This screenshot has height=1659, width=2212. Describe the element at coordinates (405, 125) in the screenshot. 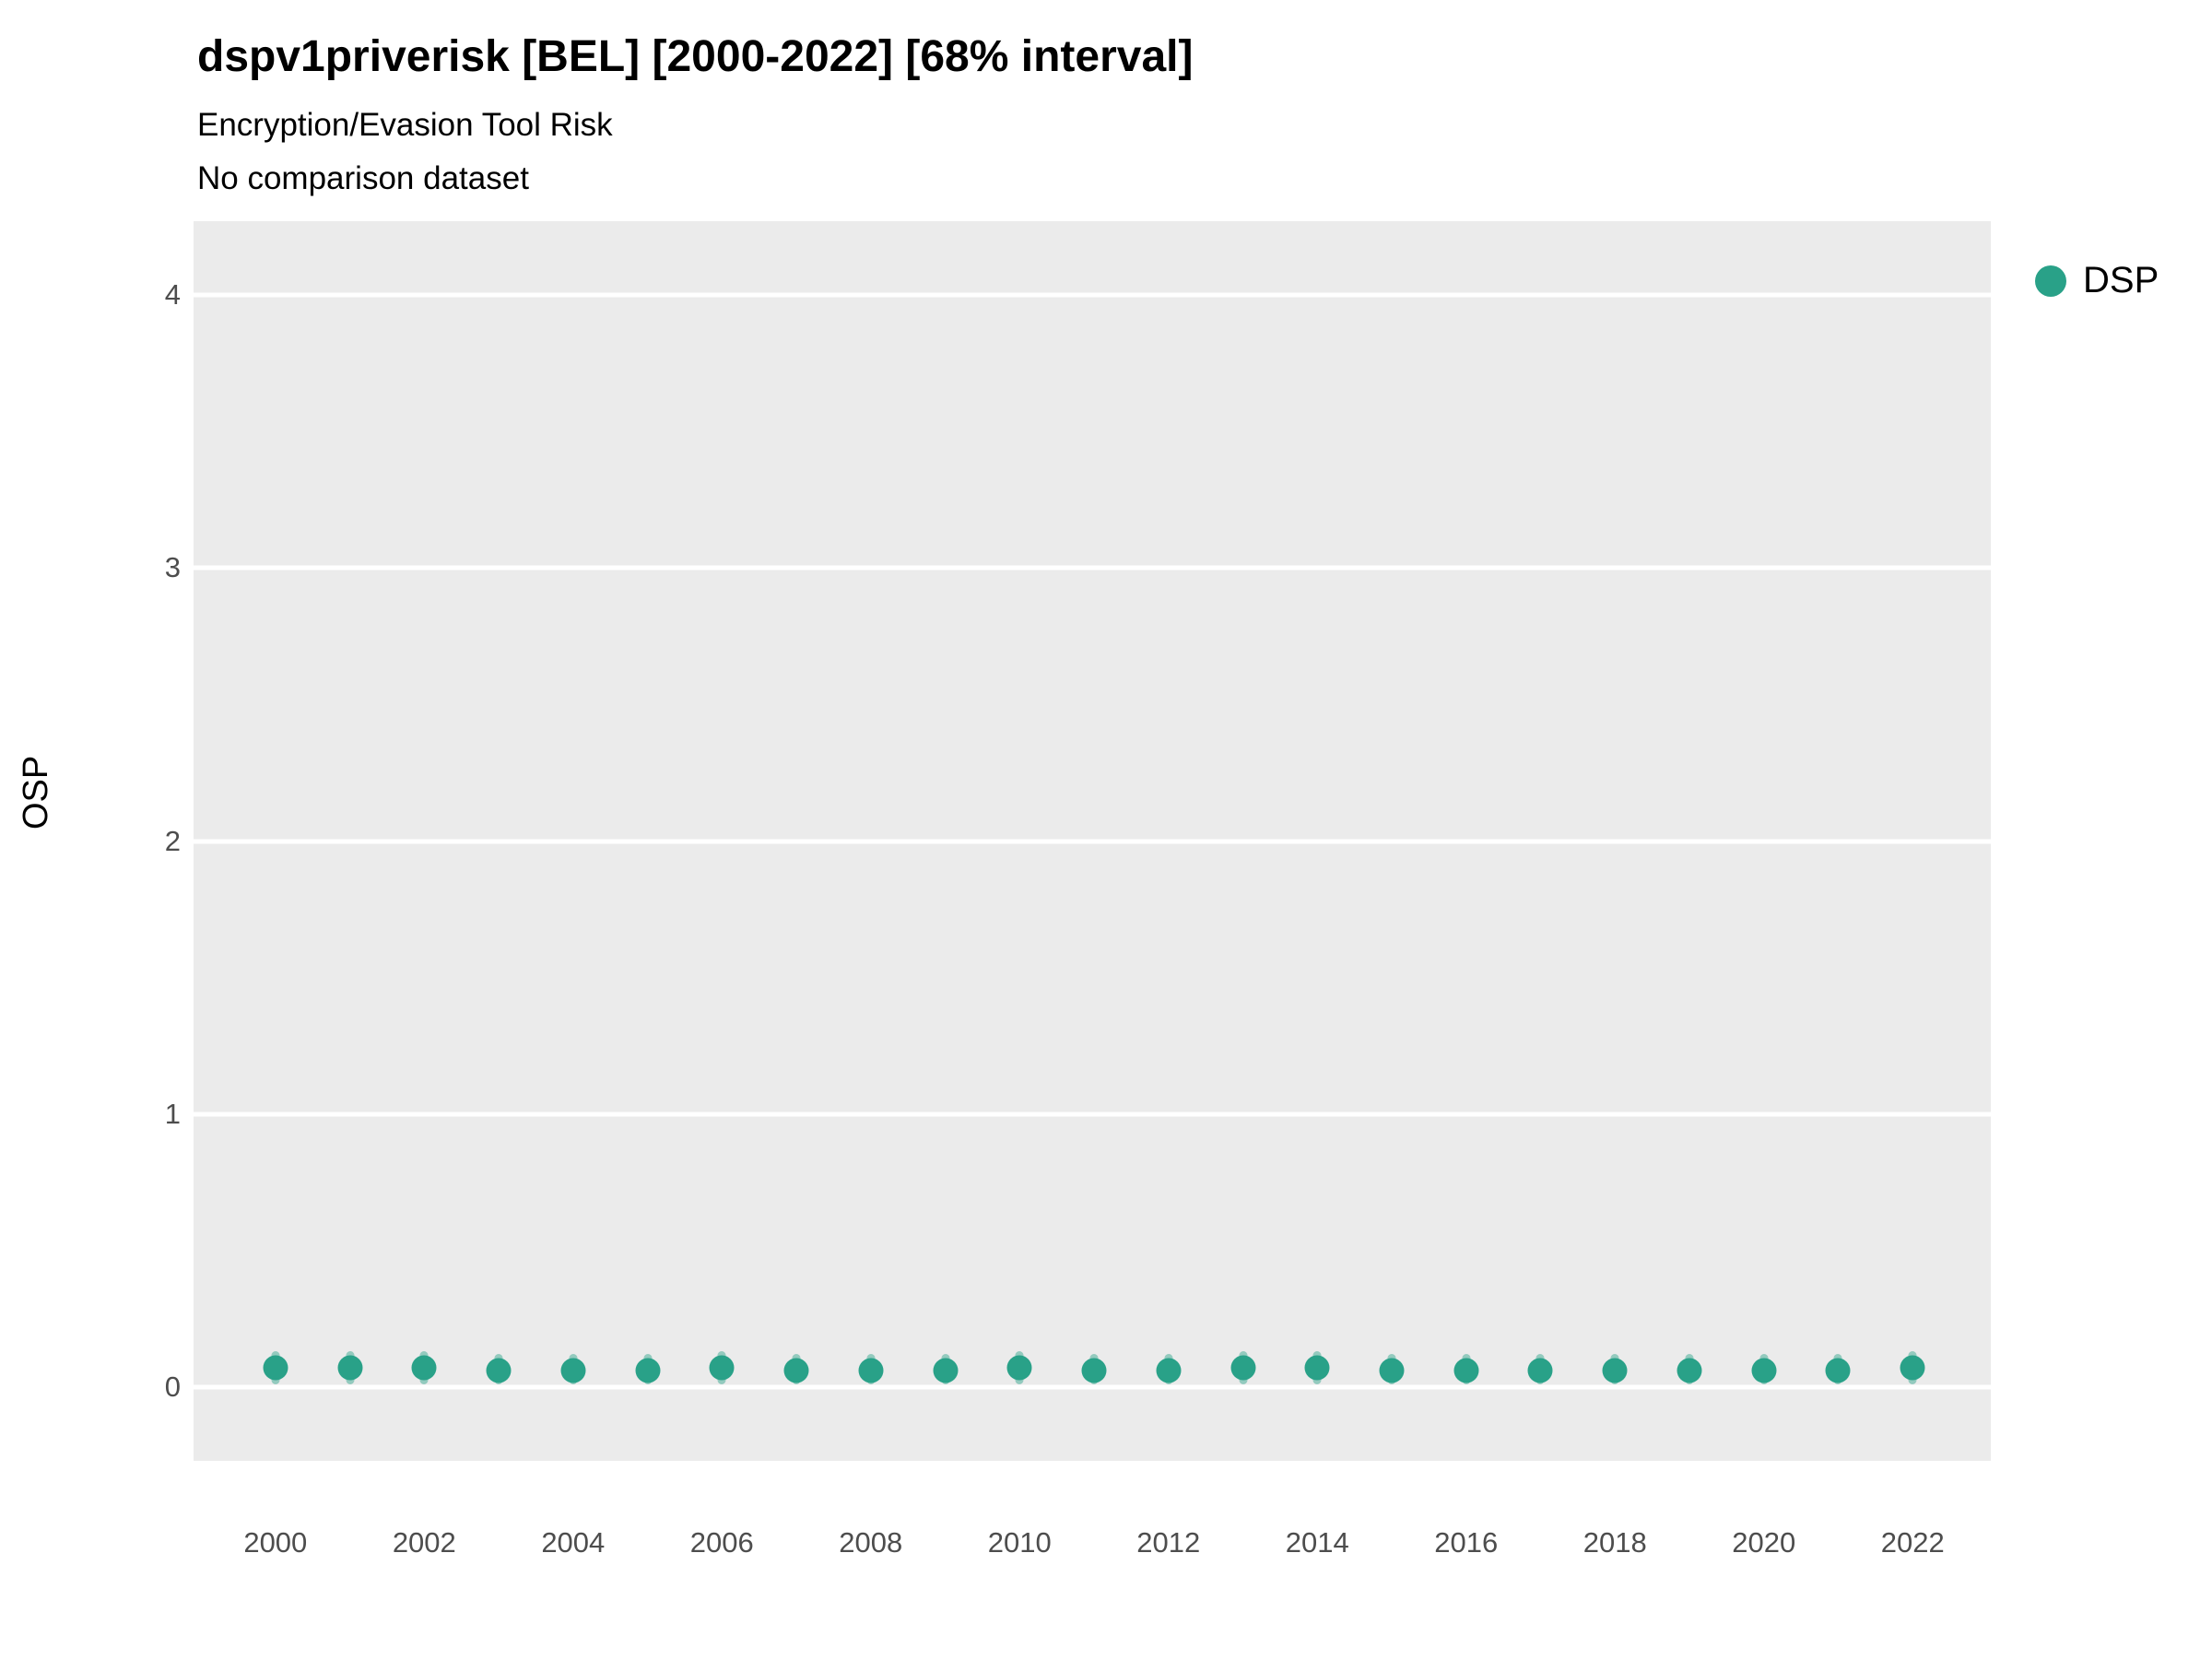

I see `chart-subtitle: Encryption/Evasion Tool Risk` at that location.